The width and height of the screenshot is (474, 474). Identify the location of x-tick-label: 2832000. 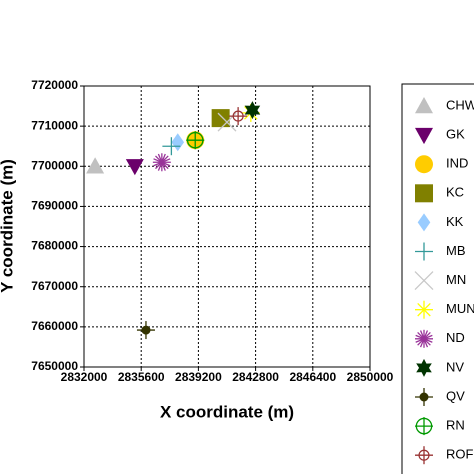
(84, 377).